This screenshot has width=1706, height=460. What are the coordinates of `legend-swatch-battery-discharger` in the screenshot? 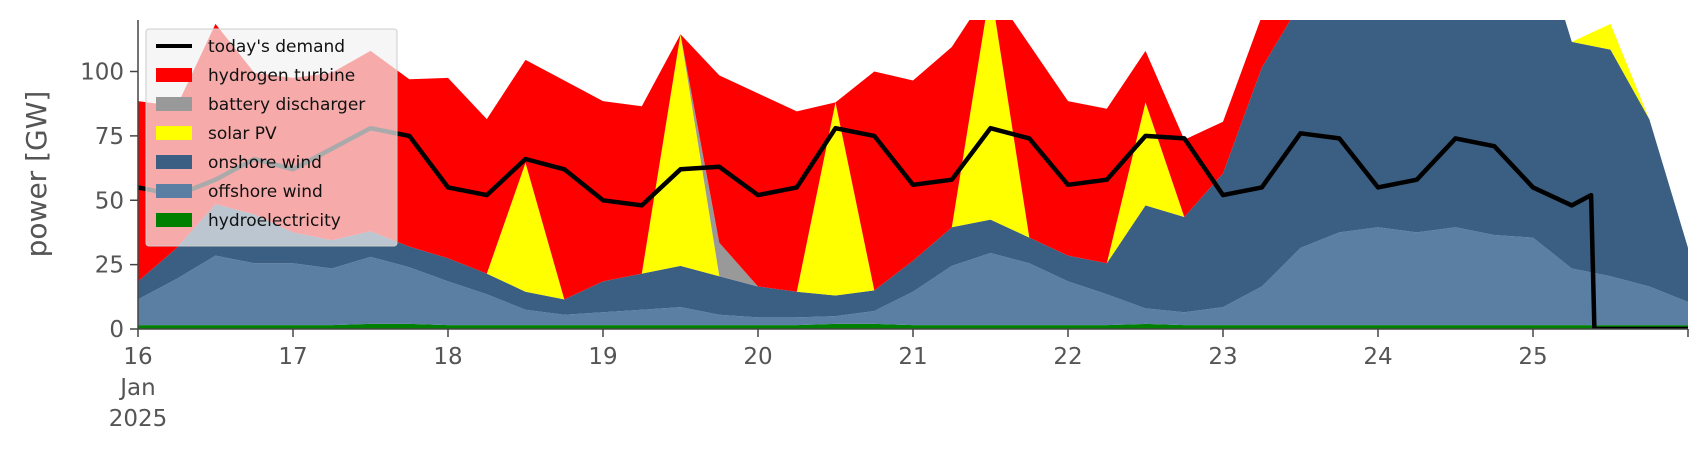 It's located at (174, 104).